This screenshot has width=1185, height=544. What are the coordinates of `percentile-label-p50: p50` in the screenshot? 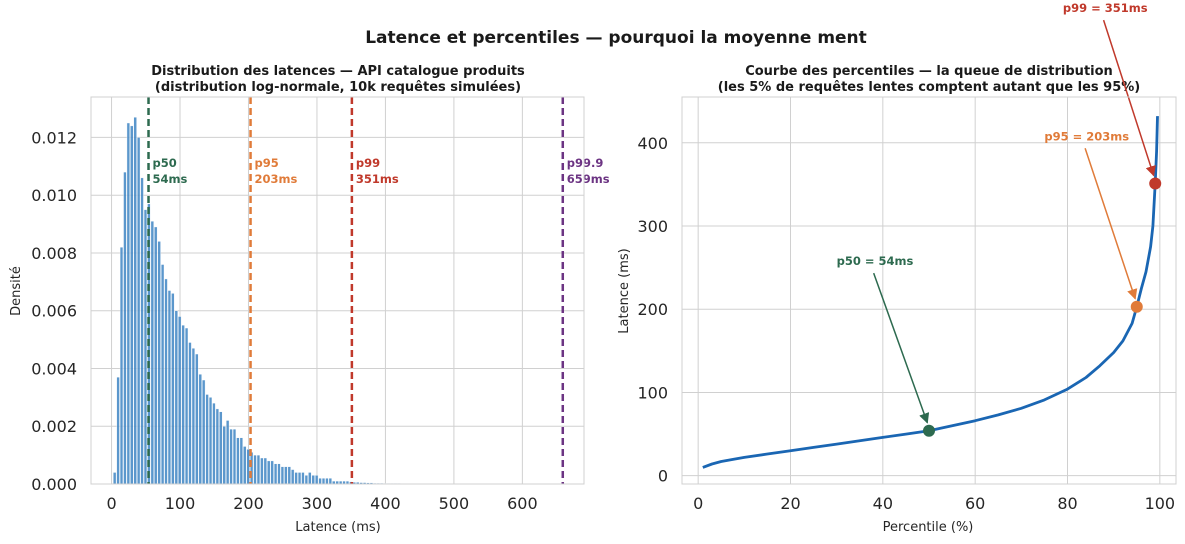 It's located at (165, 163).